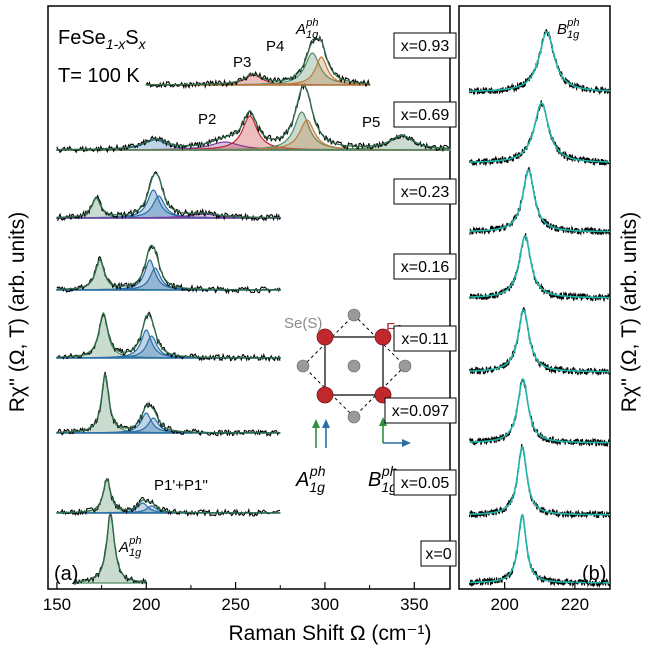 This screenshot has width=647, height=648. What do you see at coordinates (395, 432) in the screenshot?
I see `b1g-polarization-arrows` at bounding box center [395, 432].